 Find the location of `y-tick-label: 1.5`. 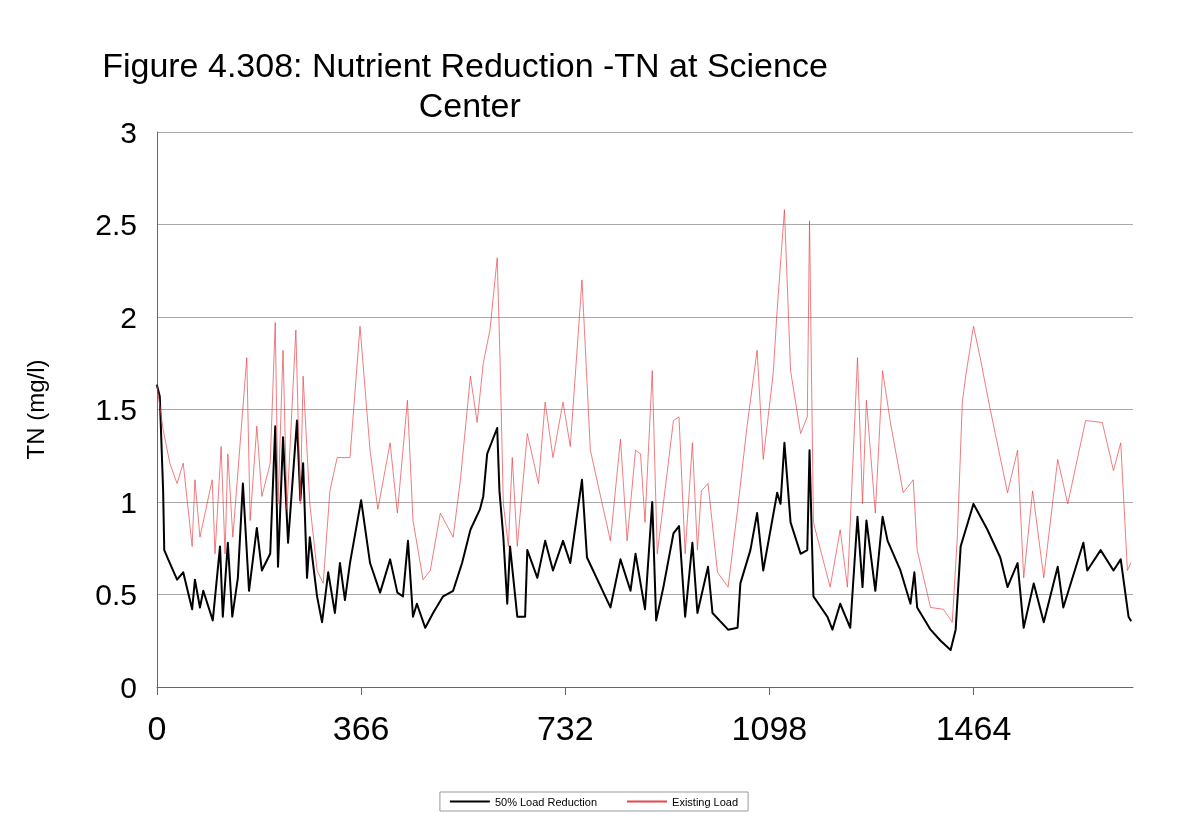

y-tick-label: 1.5 is located at coordinates (116, 409).